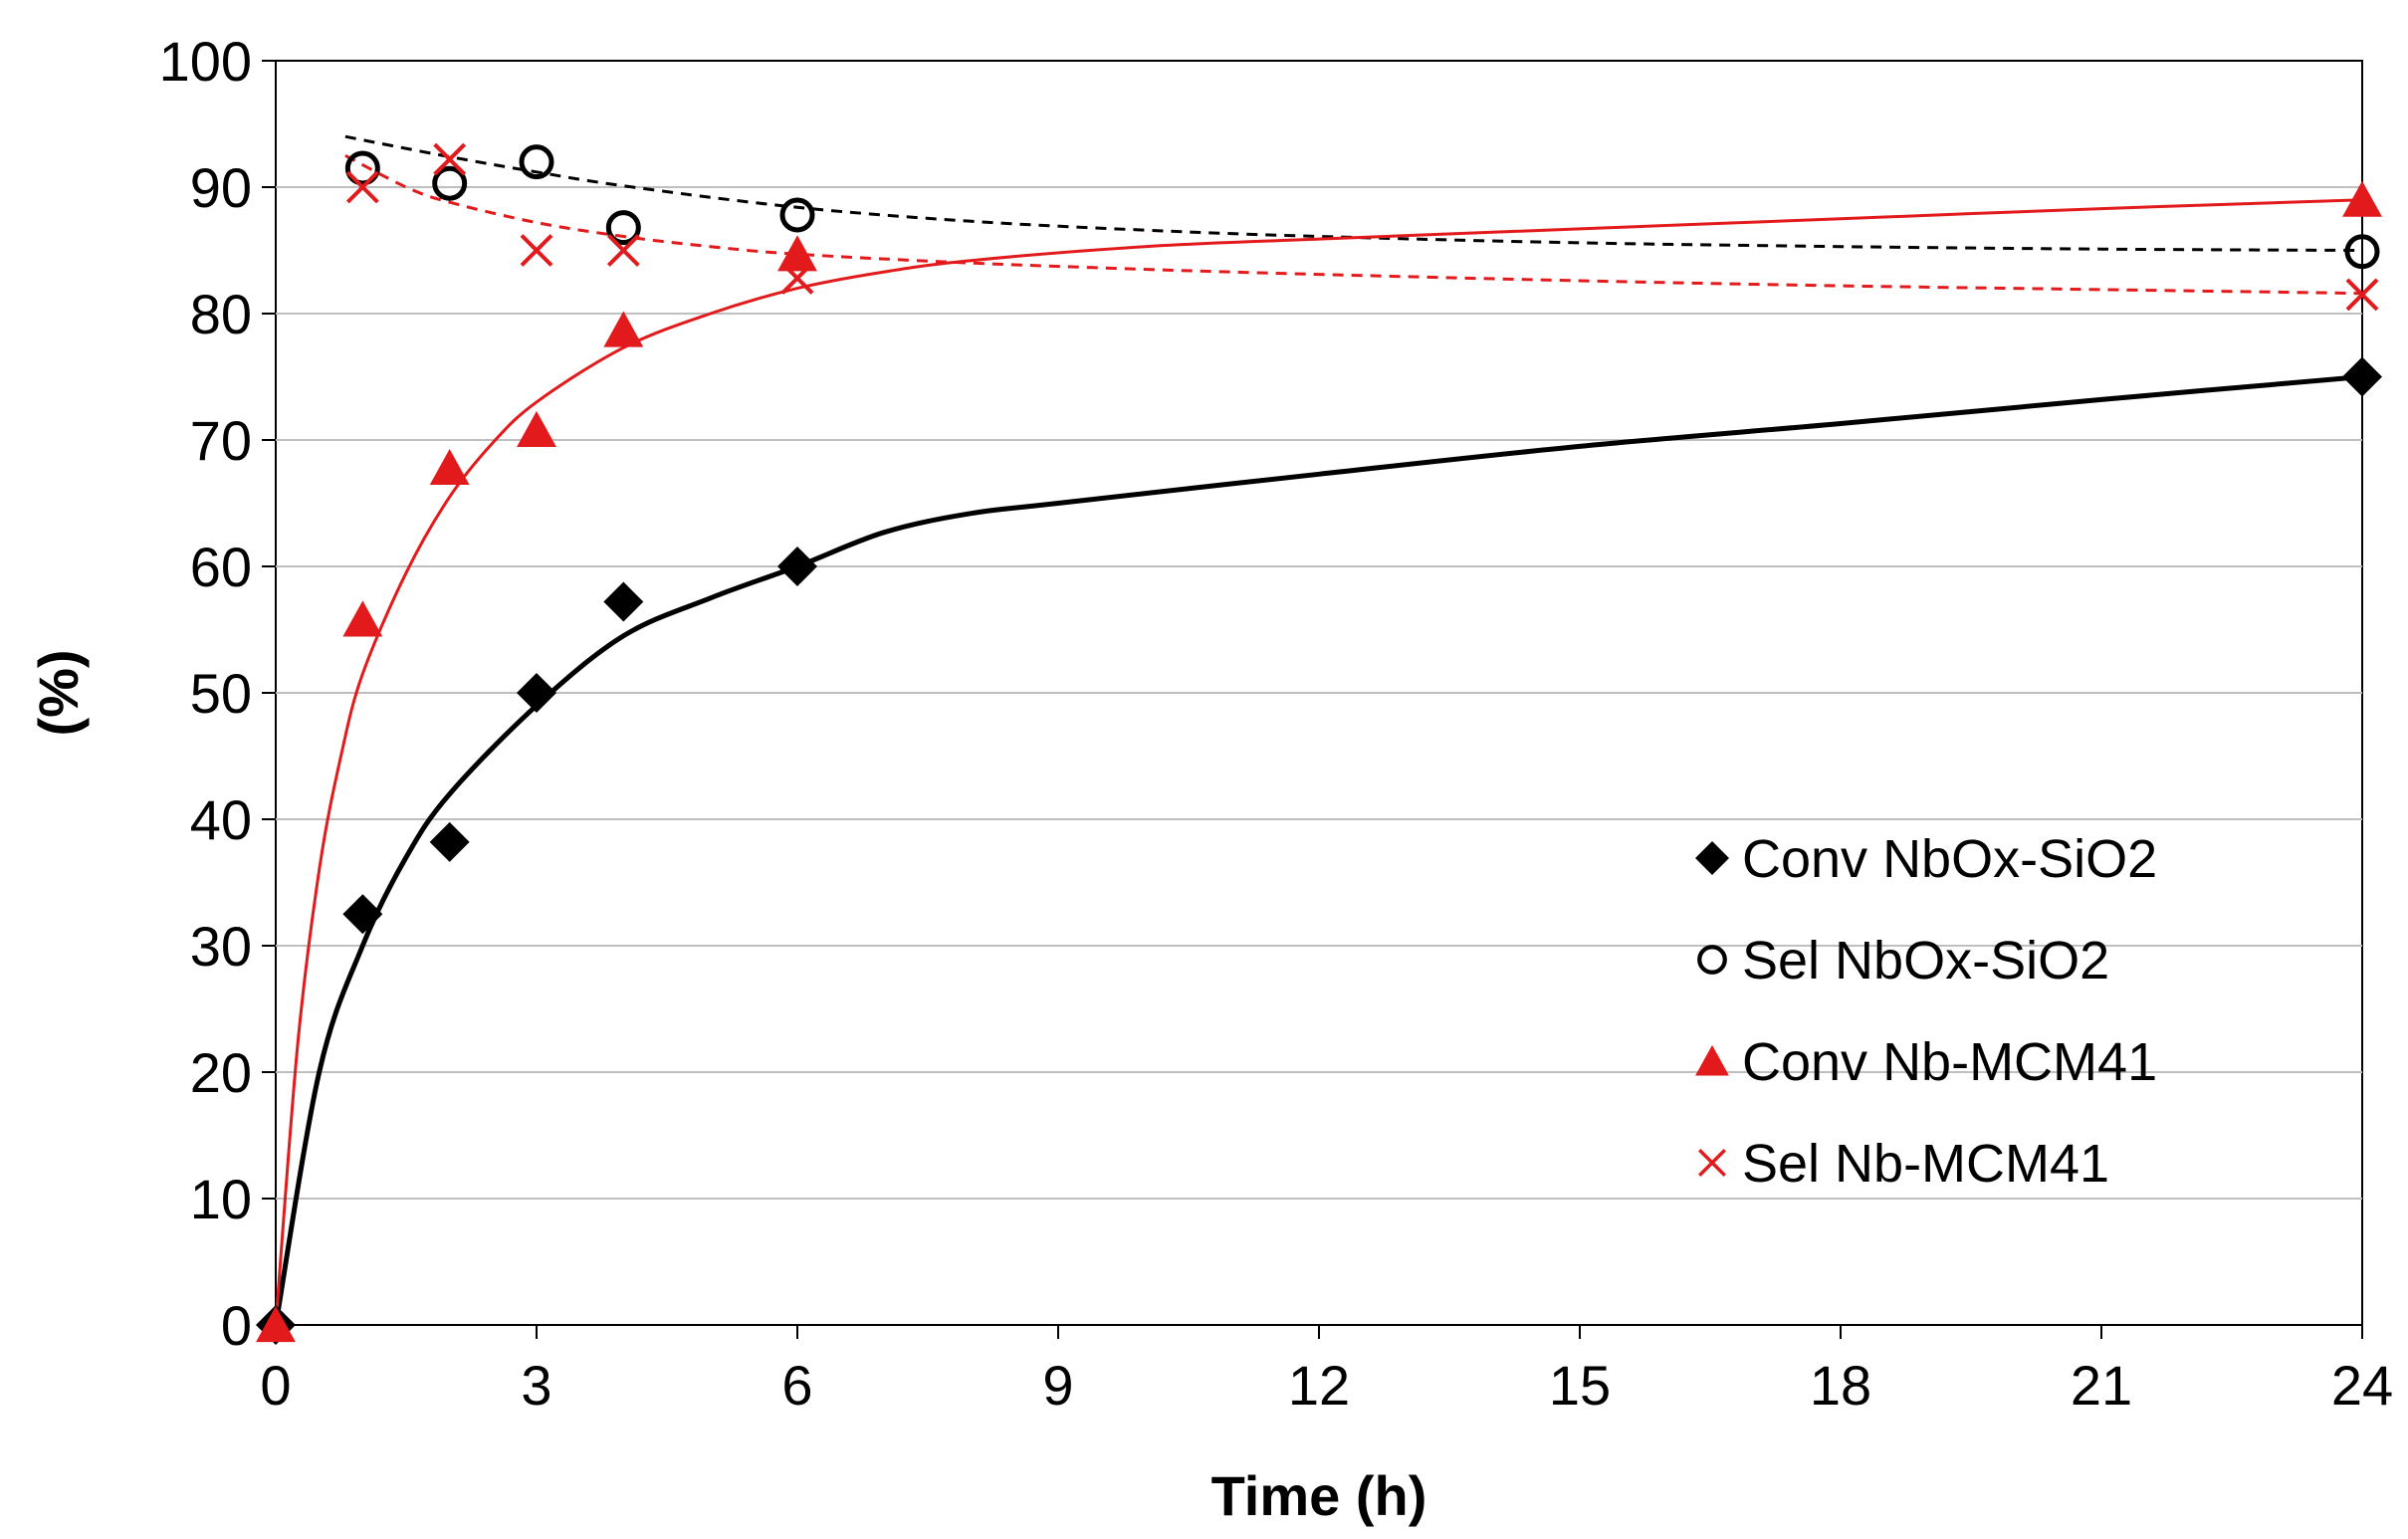 This screenshot has height=1539, width=2408. What do you see at coordinates (1950, 859) in the screenshot?
I see `legend-label-1: Conv NbOx-SiO2` at bounding box center [1950, 859].